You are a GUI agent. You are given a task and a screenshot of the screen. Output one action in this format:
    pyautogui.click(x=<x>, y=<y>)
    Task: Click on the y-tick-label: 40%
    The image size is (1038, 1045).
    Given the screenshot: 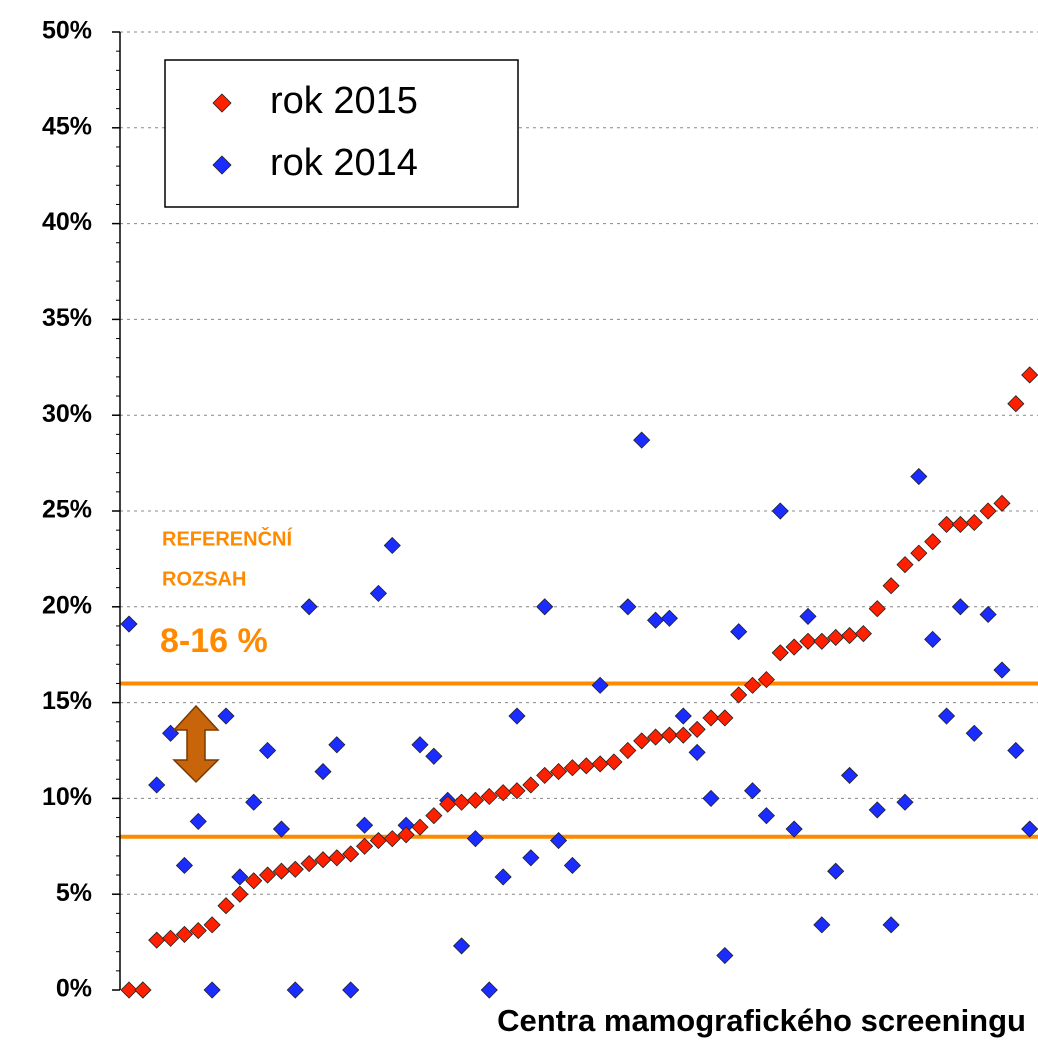 What is the action you would take?
    pyautogui.click(x=67, y=222)
    